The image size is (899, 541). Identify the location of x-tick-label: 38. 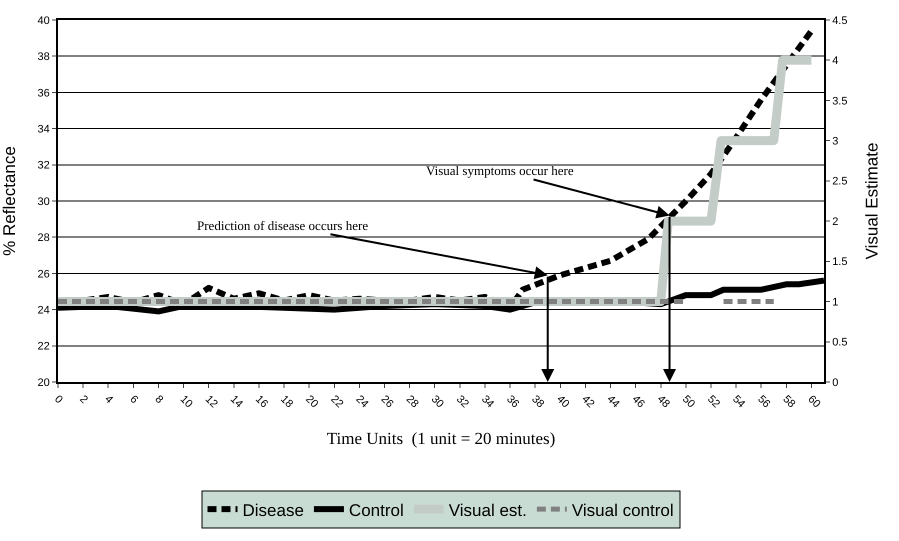
(537, 401).